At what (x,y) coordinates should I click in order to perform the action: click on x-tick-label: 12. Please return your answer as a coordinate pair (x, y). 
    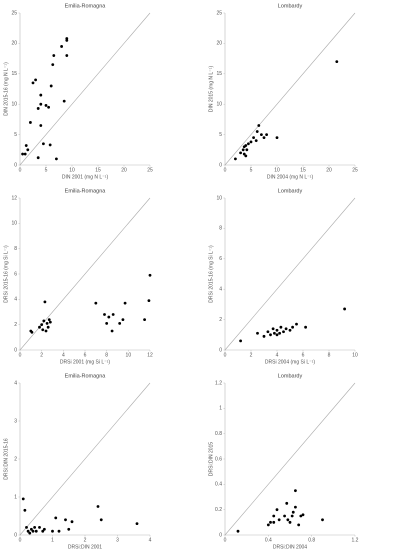
    Looking at the image, I should click on (150, 355).